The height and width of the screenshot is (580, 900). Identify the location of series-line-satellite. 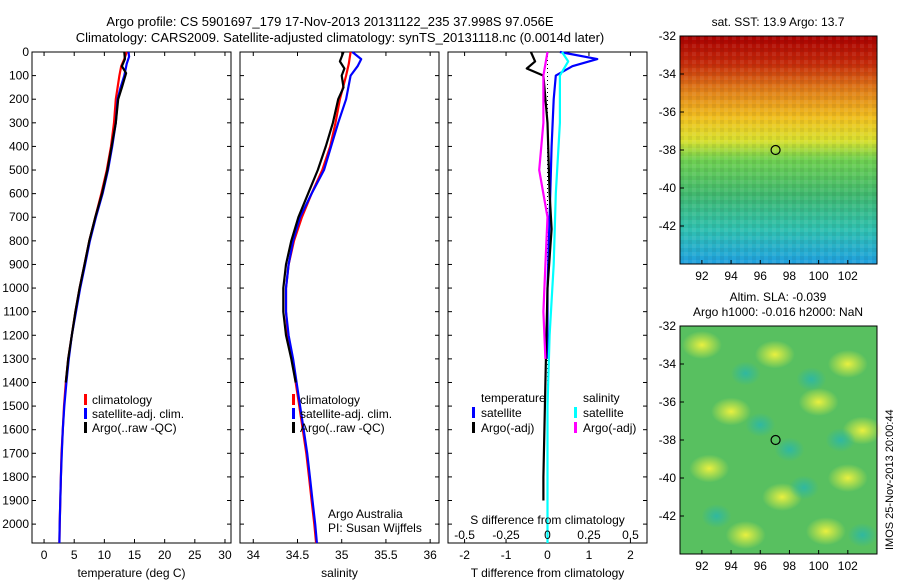
(558, 297).